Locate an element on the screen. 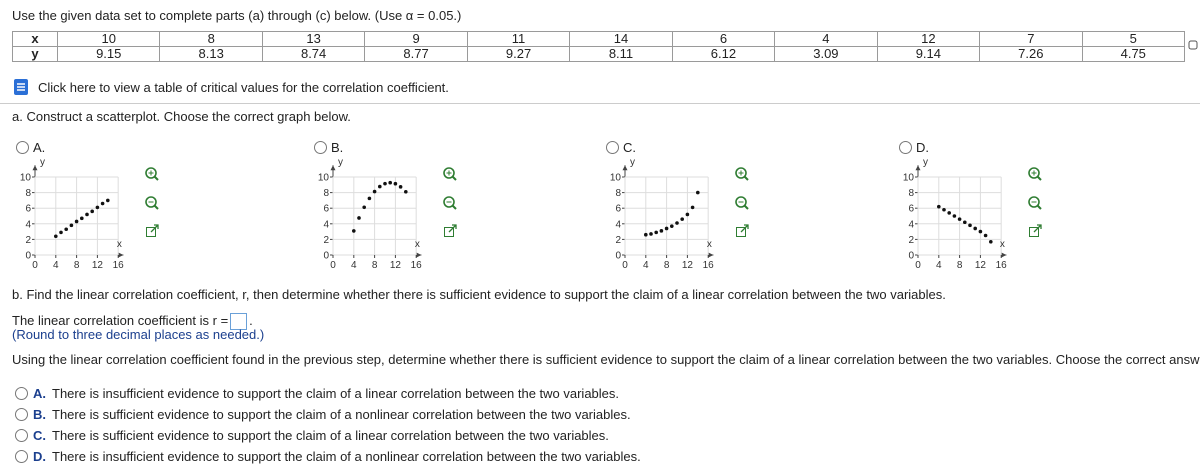 This screenshot has height=469, width=1200. separator is located at coordinates (600, 103).